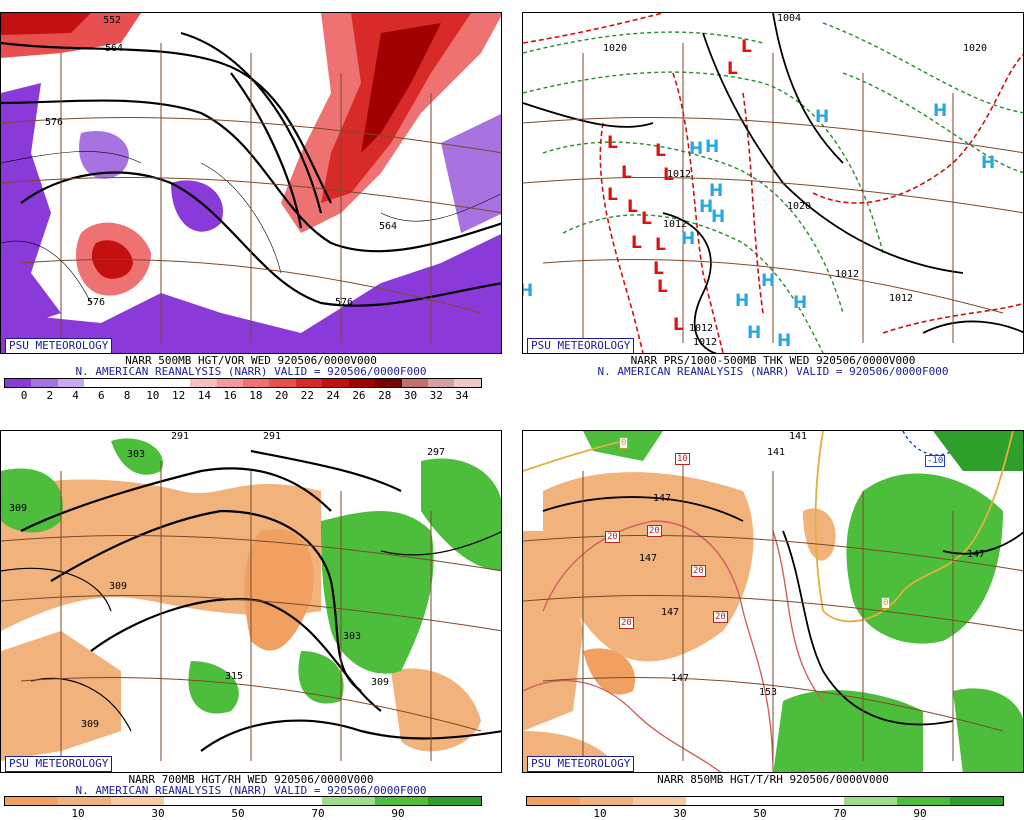  What do you see at coordinates (359, 395) in the screenshot?
I see `colorbar-tick-label: 26` at bounding box center [359, 395].